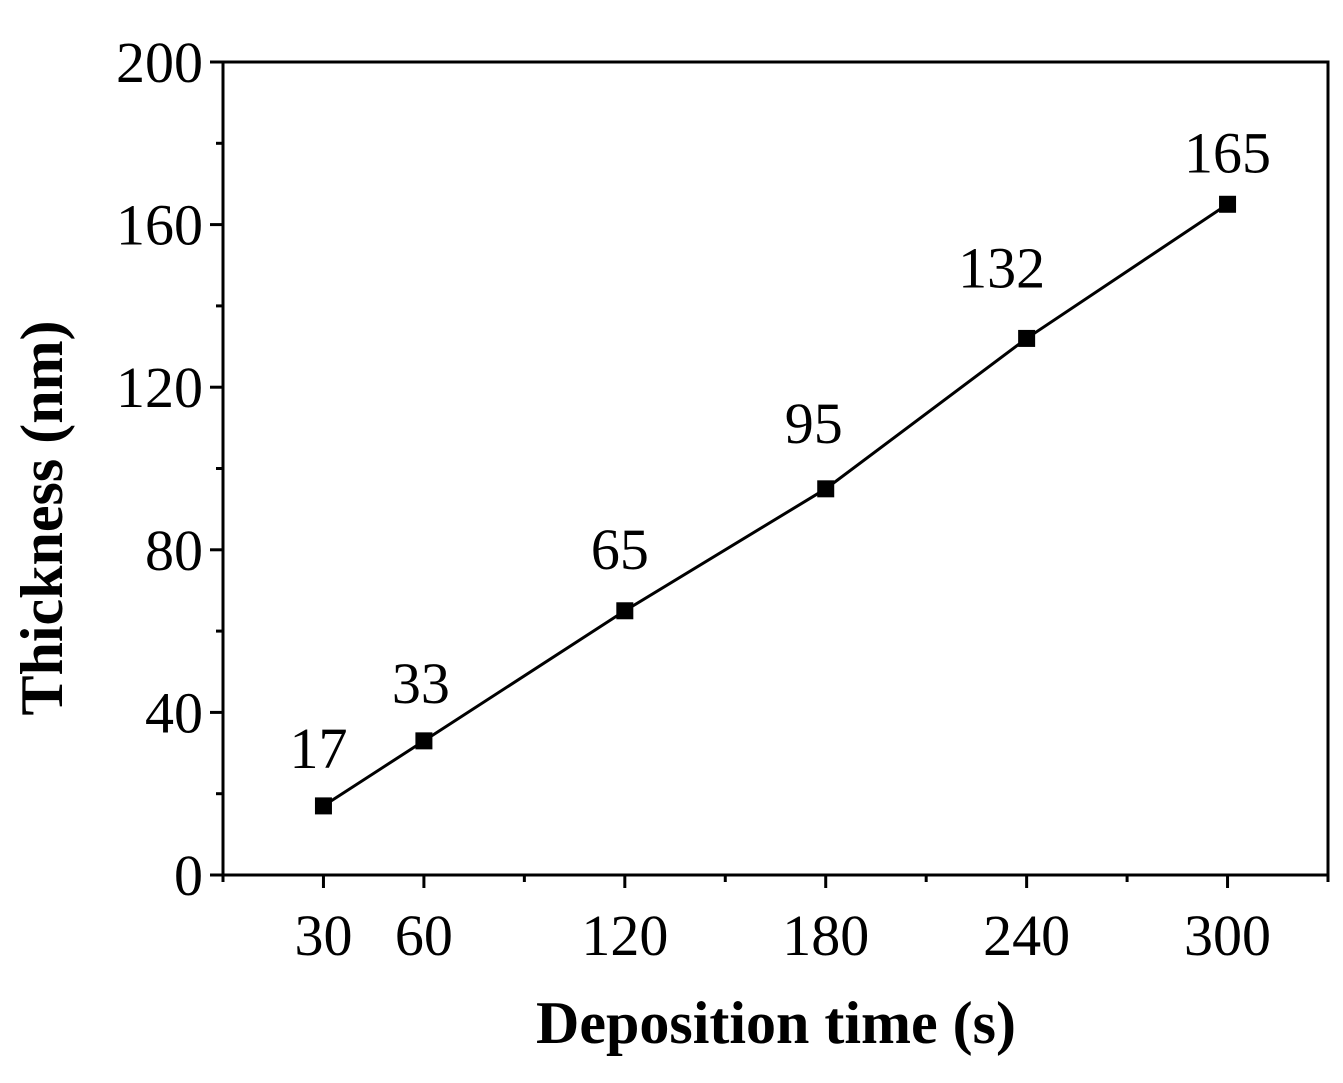 This screenshot has height=1083, width=1343. What do you see at coordinates (1227, 935) in the screenshot?
I see `x-tick-label: 300` at bounding box center [1227, 935].